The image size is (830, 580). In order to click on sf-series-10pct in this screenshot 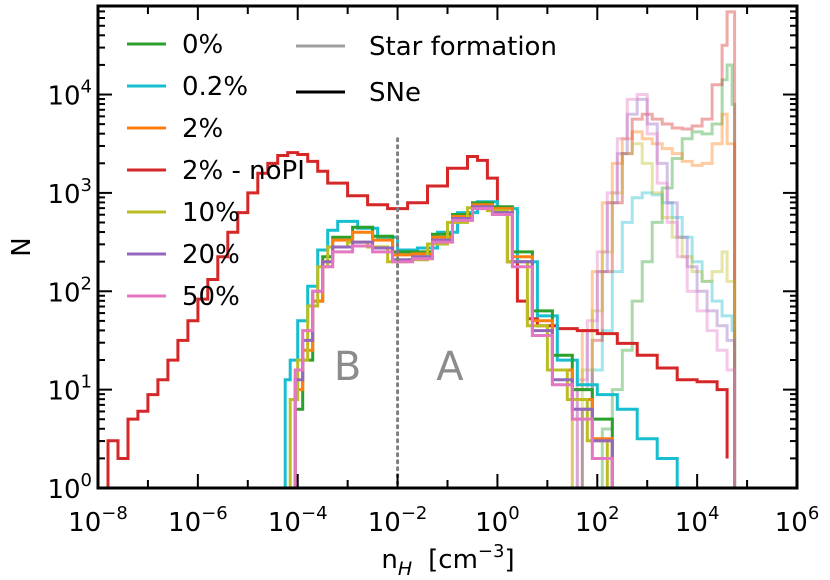, I will do `click(652, 316)`.